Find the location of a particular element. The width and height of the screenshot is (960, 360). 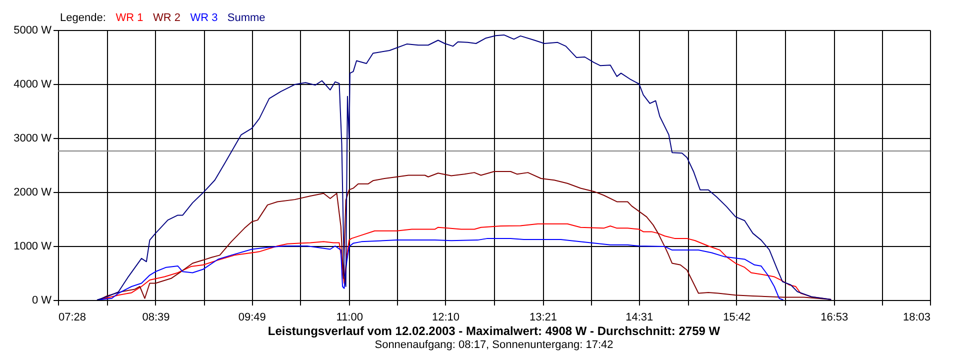

x-tick-label: 14:31 is located at coordinates (640, 318).